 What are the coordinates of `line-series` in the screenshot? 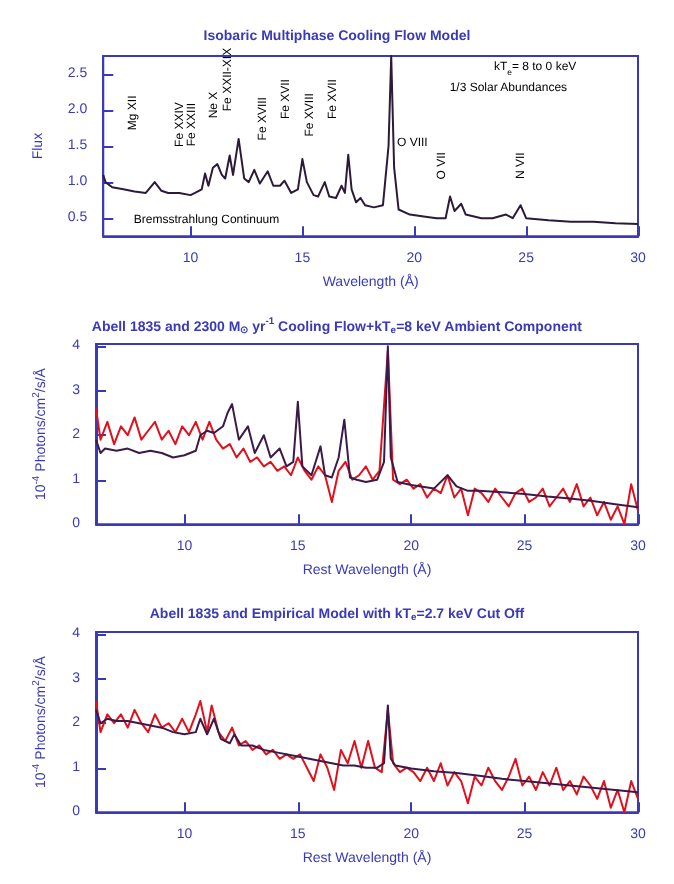 It's located at (367, 749).